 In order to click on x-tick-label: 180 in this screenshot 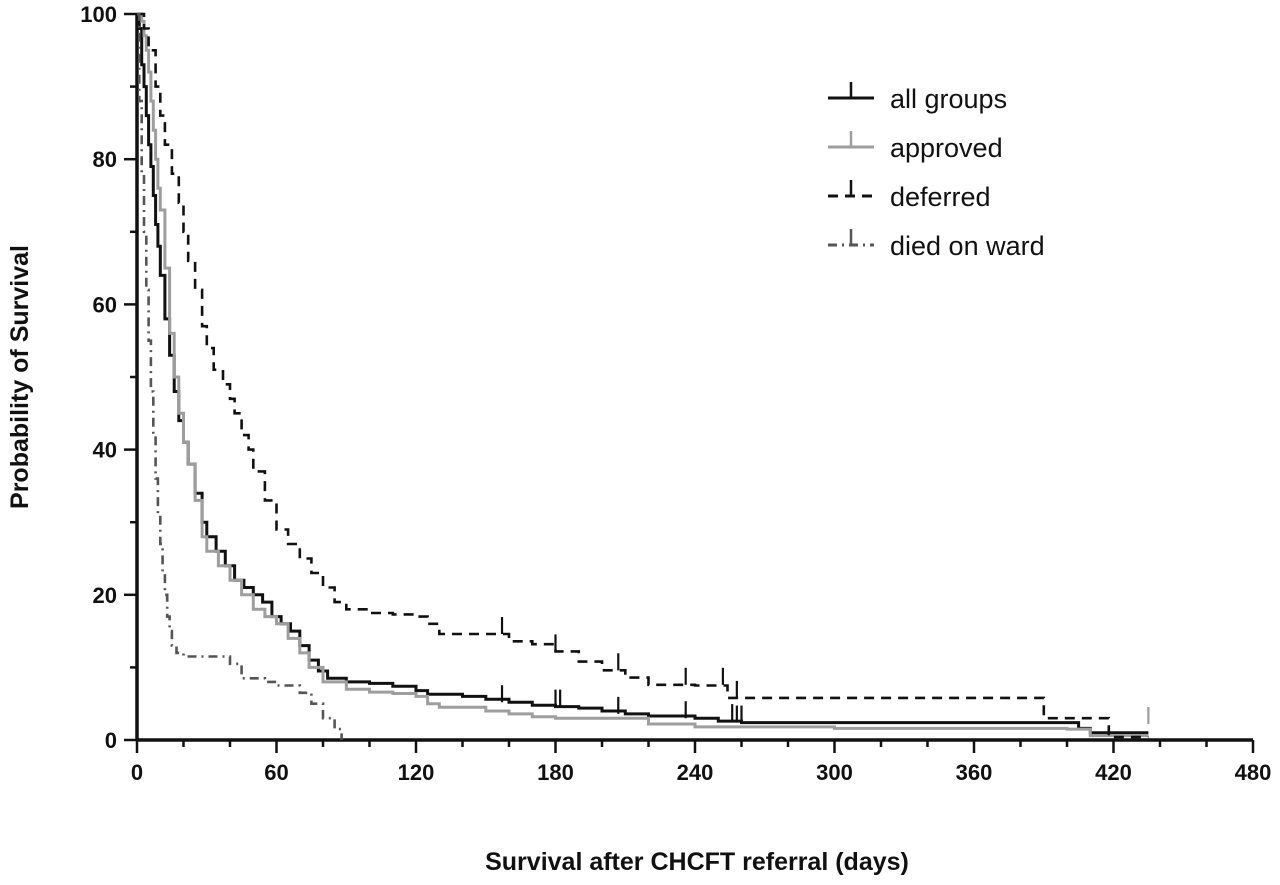, I will do `click(555, 772)`.